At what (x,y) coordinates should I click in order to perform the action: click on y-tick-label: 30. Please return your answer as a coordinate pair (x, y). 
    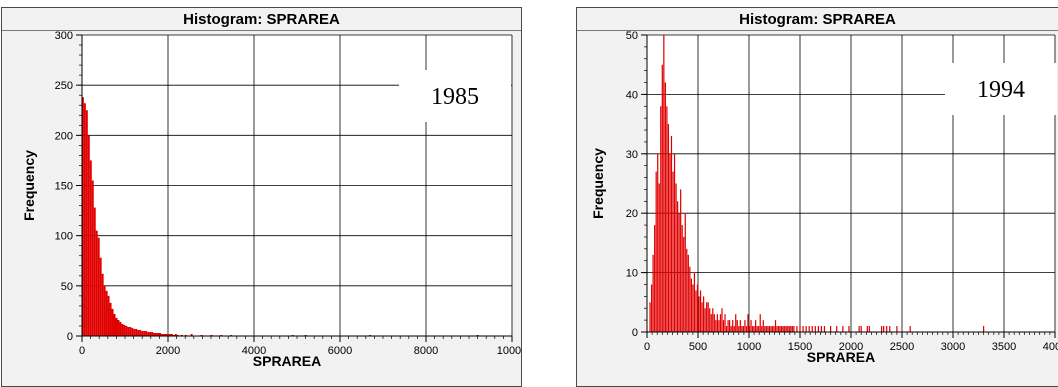
    Looking at the image, I should click on (632, 155).